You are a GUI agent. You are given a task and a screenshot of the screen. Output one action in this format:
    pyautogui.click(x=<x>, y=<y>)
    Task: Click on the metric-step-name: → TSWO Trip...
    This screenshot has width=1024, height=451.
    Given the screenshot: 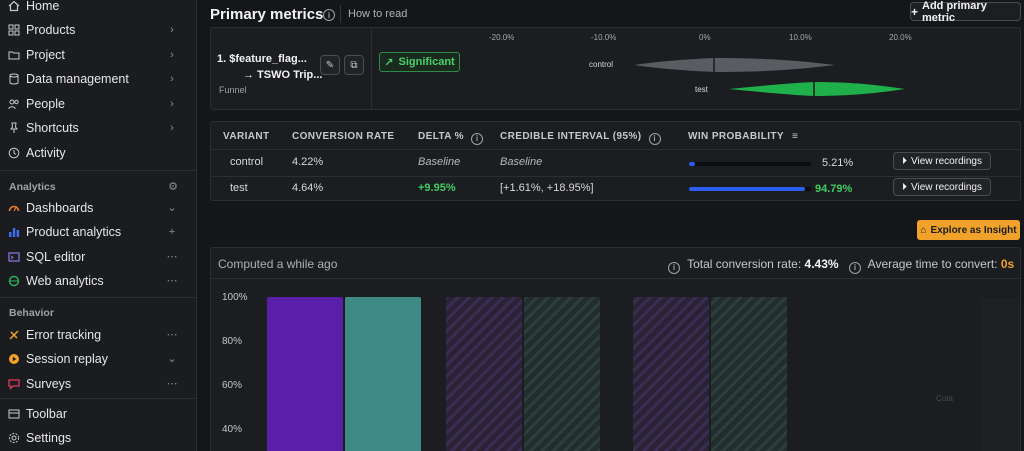 What is the action you would take?
    pyautogui.click(x=283, y=75)
    